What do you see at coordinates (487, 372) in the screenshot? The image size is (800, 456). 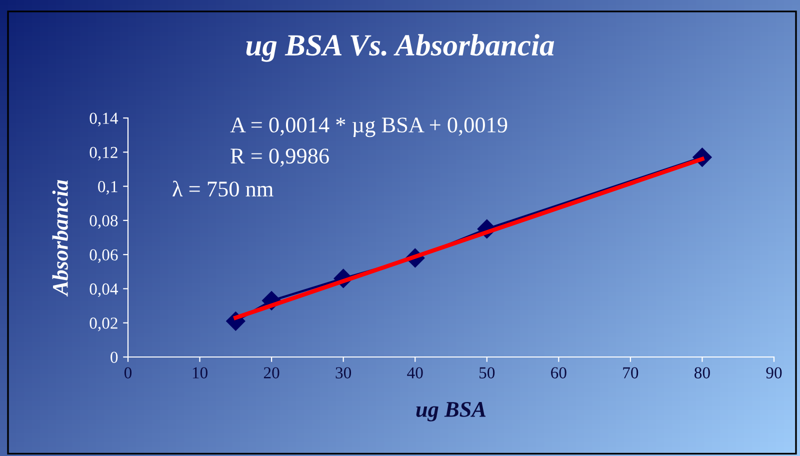 I see `x-tick-label: 50` at bounding box center [487, 372].